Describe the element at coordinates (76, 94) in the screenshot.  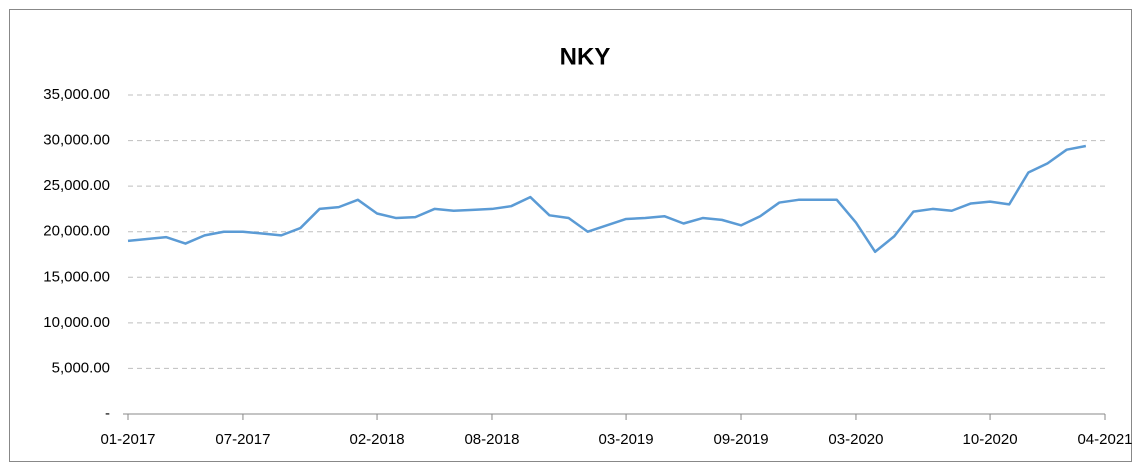
I see `y-tick-label: 35,000.00` at that location.